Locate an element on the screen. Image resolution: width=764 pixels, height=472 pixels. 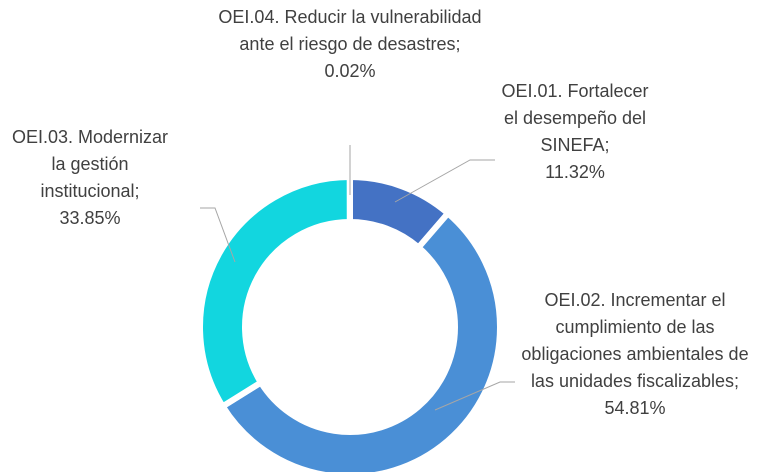
value-label: 33.85% is located at coordinates (90, 218).